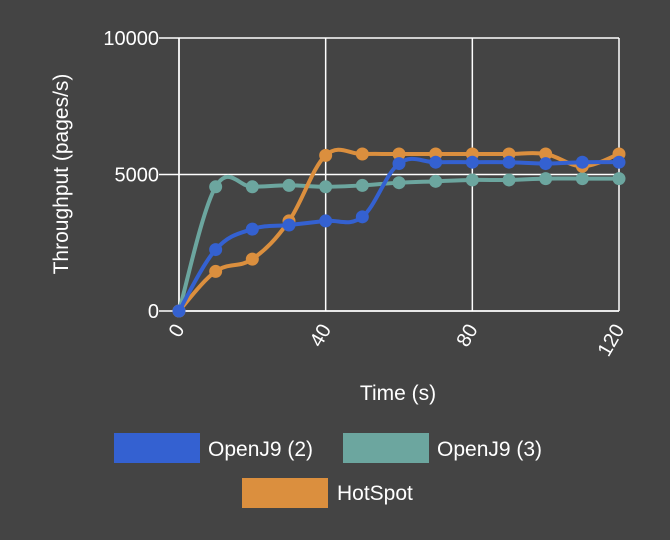 This screenshot has height=540, width=670. What do you see at coordinates (467, 336) in the screenshot?
I see `x-tick-label: 80` at bounding box center [467, 336].